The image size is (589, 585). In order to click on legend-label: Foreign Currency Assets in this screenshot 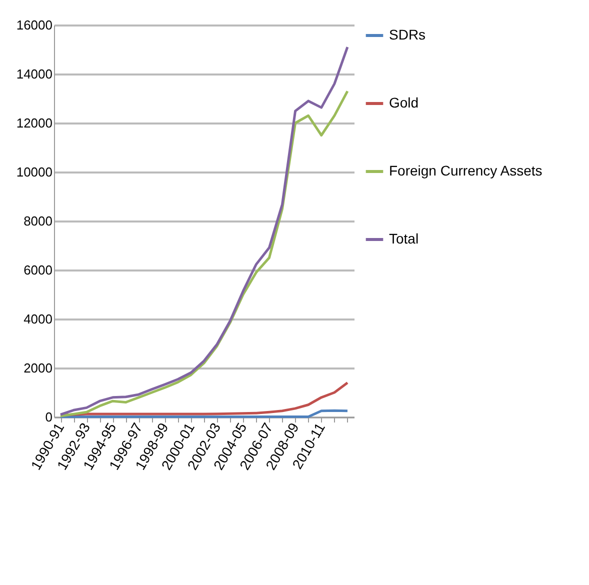, I will do `click(465, 170)`.